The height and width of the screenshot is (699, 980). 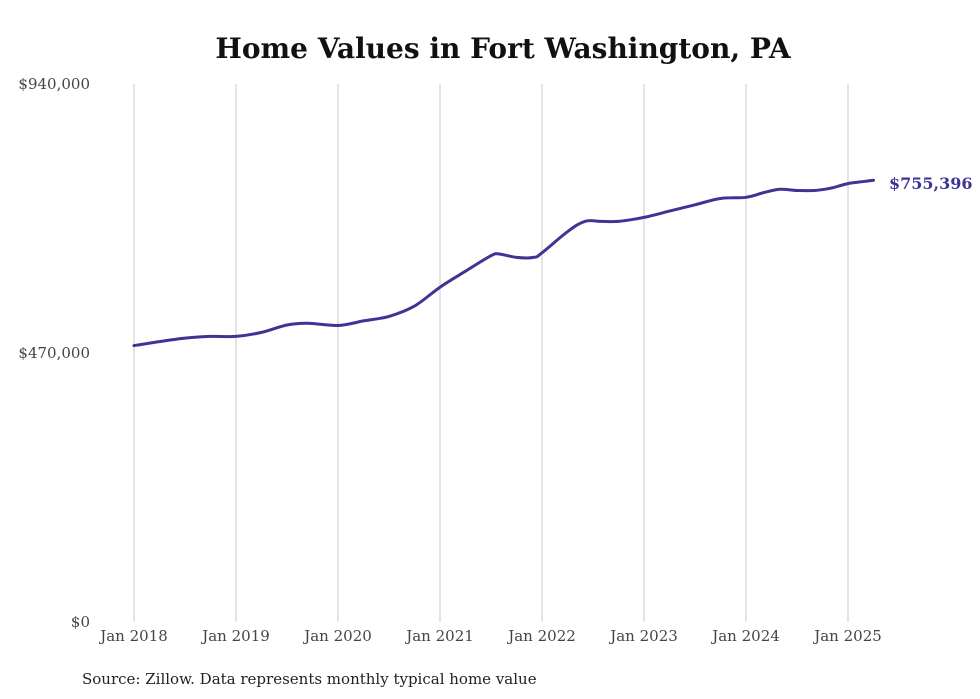 I want to click on y-axis-ticks: $0 $470,000 $940,000, so click(x=54, y=353).